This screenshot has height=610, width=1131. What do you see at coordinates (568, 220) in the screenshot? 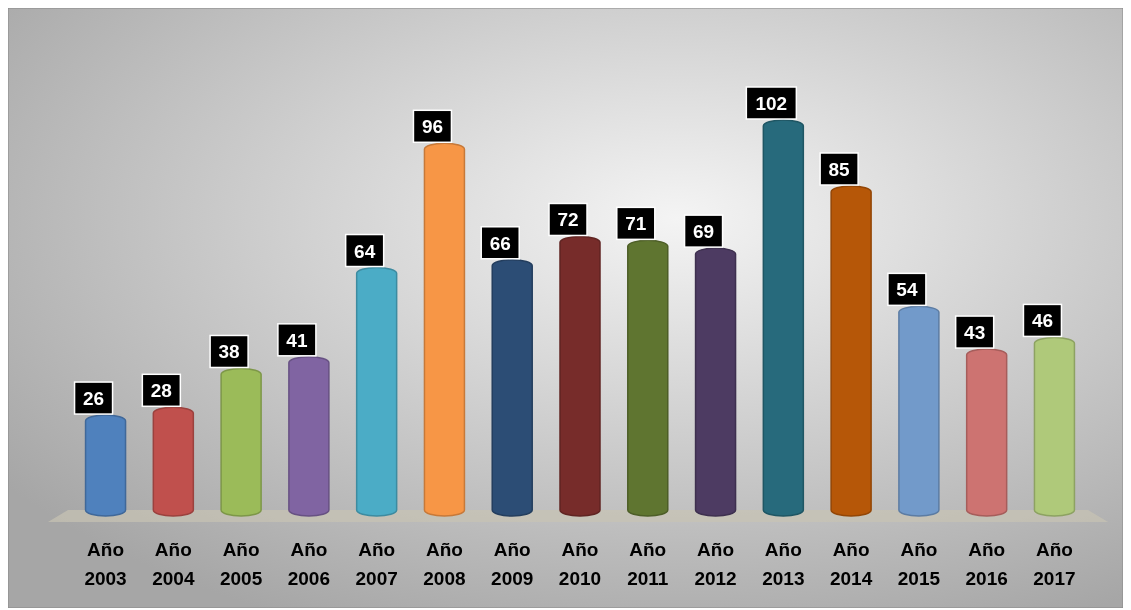
I see `data-label: 72` at bounding box center [568, 220].